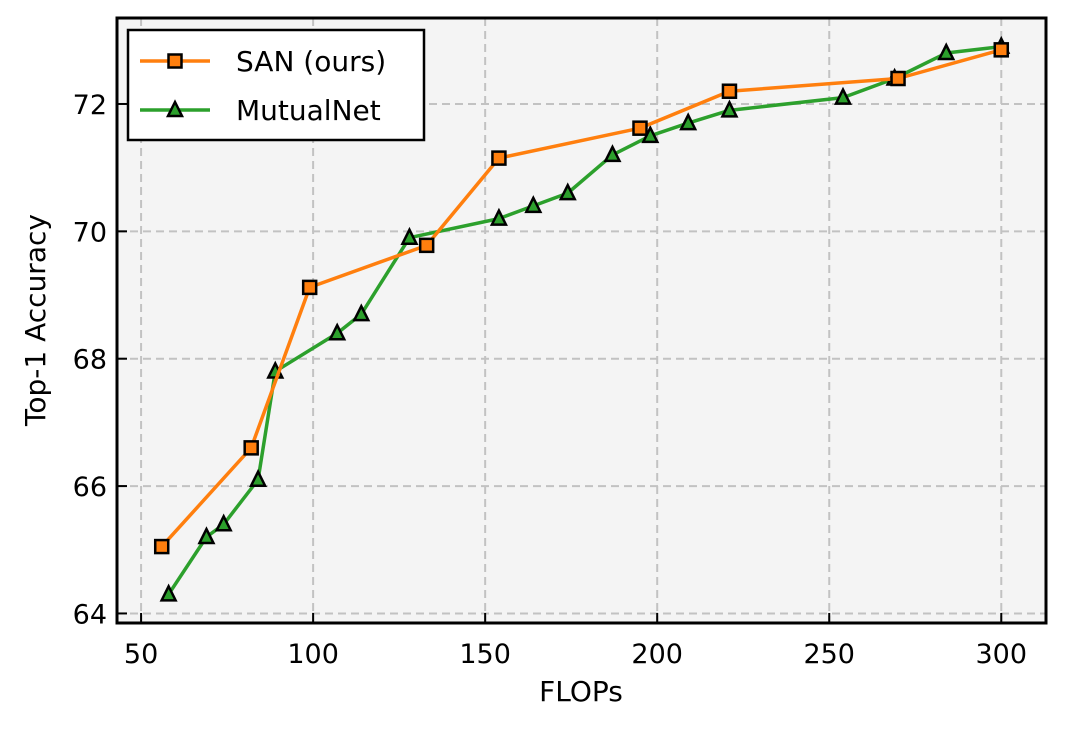 The height and width of the screenshot is (730, 1066). What do you see at coordinates (90, 487) in the screenshot?
I see `y-tick-label: 66` at bounding box center [90, 487].